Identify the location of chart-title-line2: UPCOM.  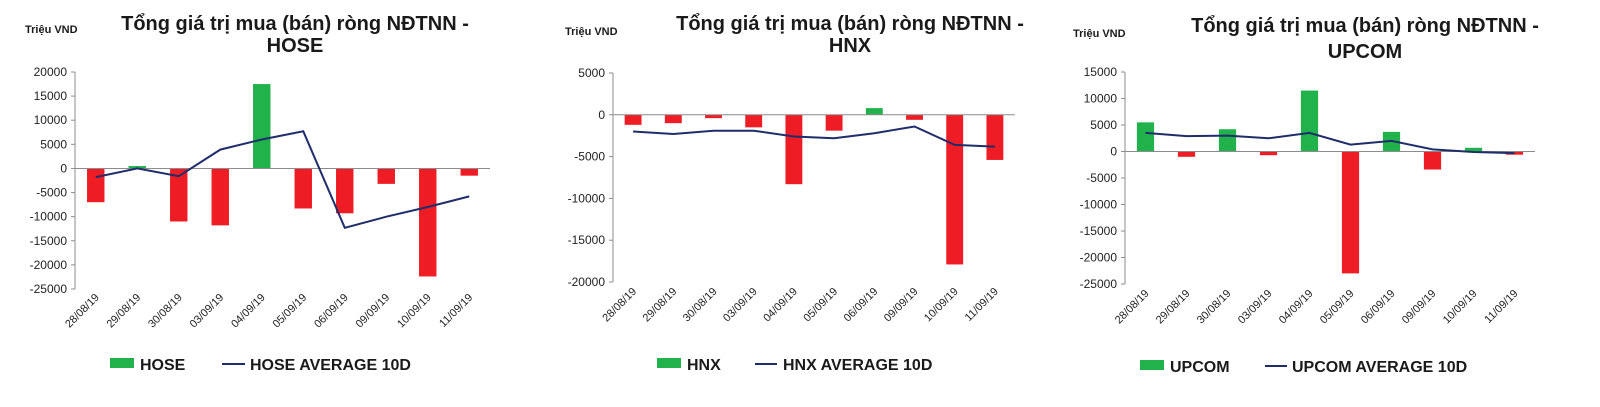
(1365, 52).